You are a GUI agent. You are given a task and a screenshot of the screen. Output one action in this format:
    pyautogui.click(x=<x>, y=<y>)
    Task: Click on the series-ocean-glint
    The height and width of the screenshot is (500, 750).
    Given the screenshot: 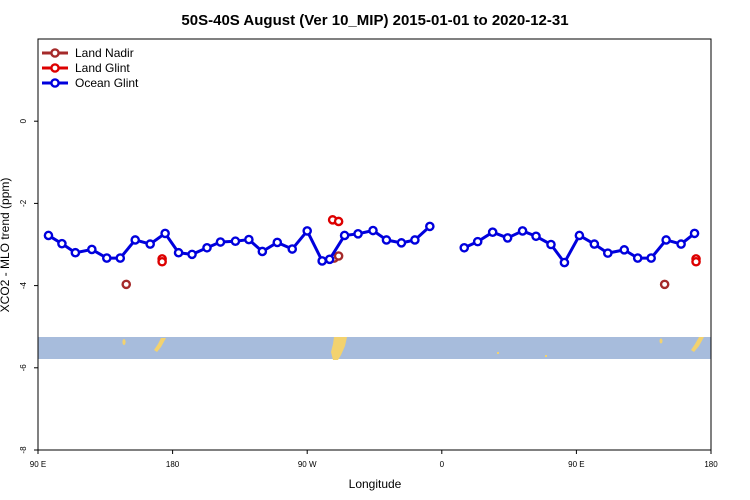 What is the action you would take?
    pyautogui.click(x=371, y=244)
    